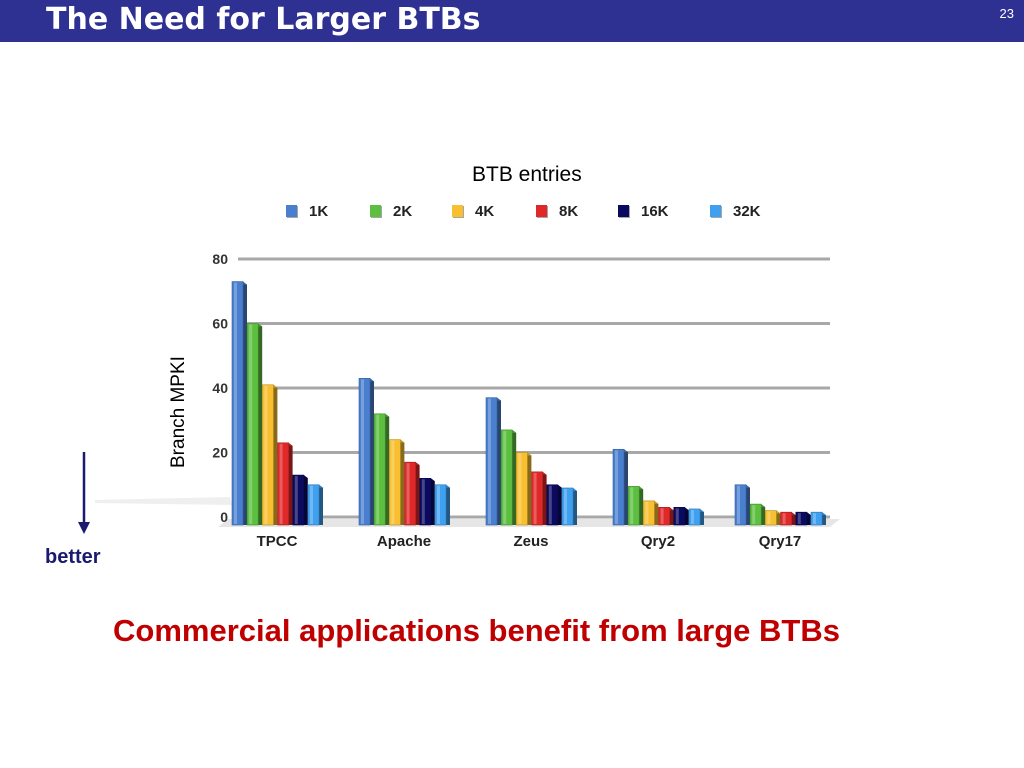 The height and width of the screenshot is (768, 1024). I want to click on bar-qry2-1k, so click(618, 487).